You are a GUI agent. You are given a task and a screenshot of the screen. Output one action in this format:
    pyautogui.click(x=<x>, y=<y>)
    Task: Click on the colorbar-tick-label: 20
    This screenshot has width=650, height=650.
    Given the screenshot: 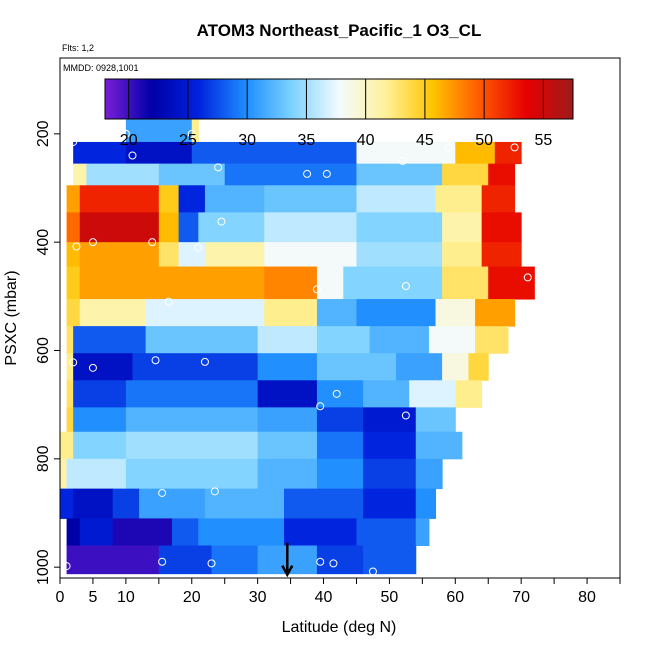 What is the action you would take?
    pyautogui.click(x=129, y=140)
    